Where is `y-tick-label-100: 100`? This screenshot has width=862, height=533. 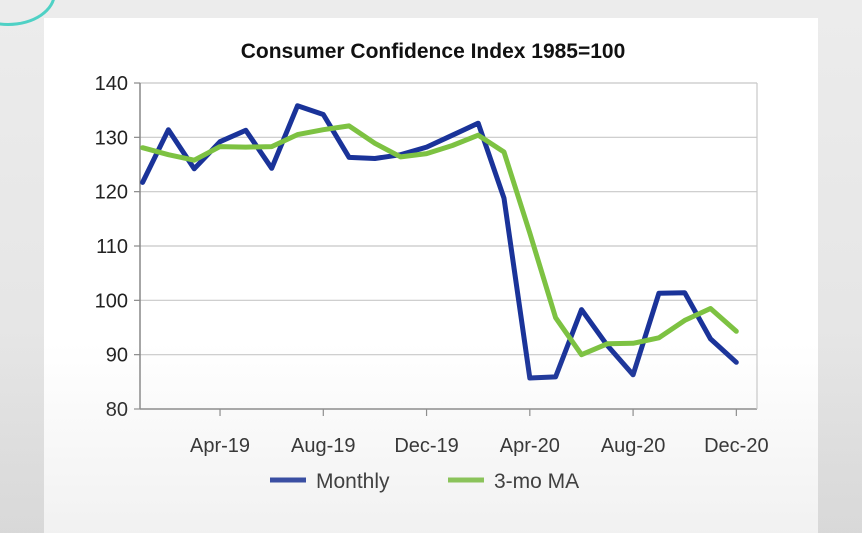 y-tick-label-100: 100 is located at coordinates (111, 301).